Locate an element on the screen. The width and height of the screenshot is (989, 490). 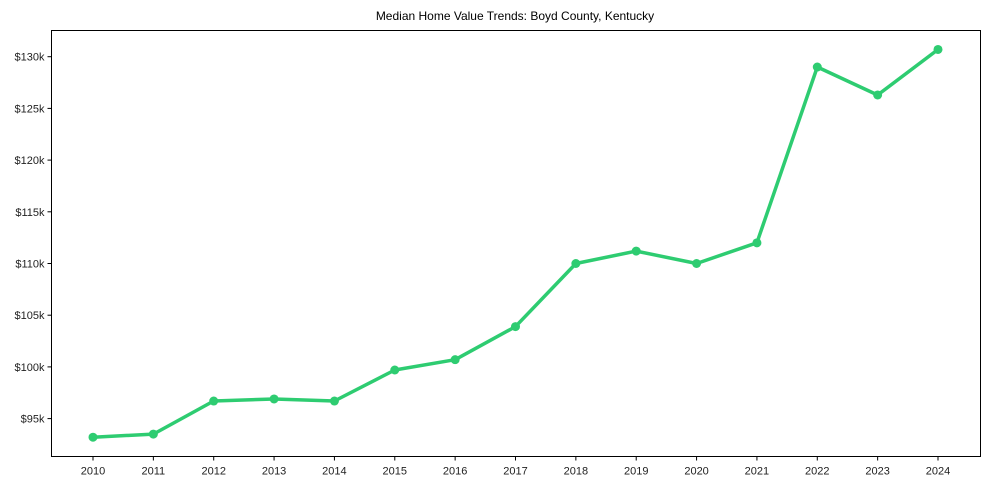
x-tick-label: 2013 is located at coordinates (274, 472).